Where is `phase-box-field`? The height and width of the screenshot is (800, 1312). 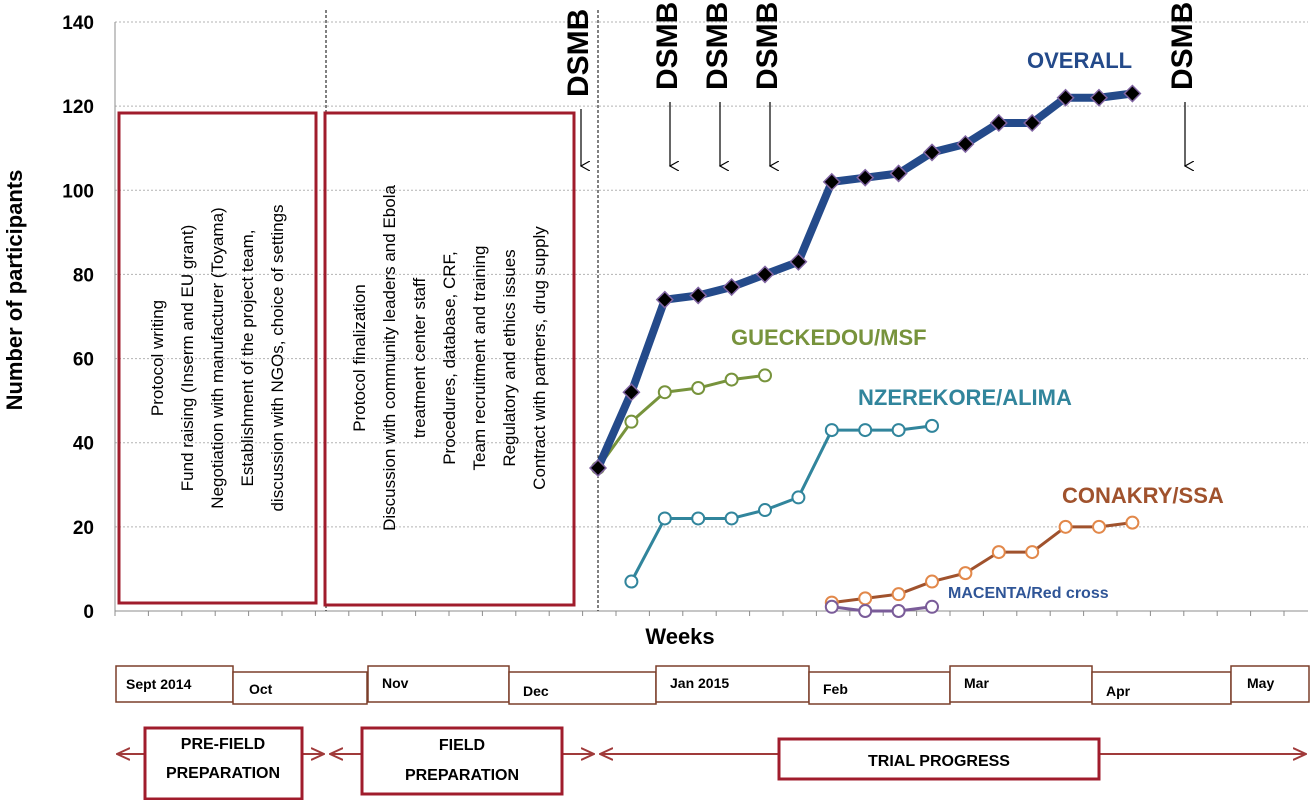
phase-box-field is located at coordinates (462, 761).